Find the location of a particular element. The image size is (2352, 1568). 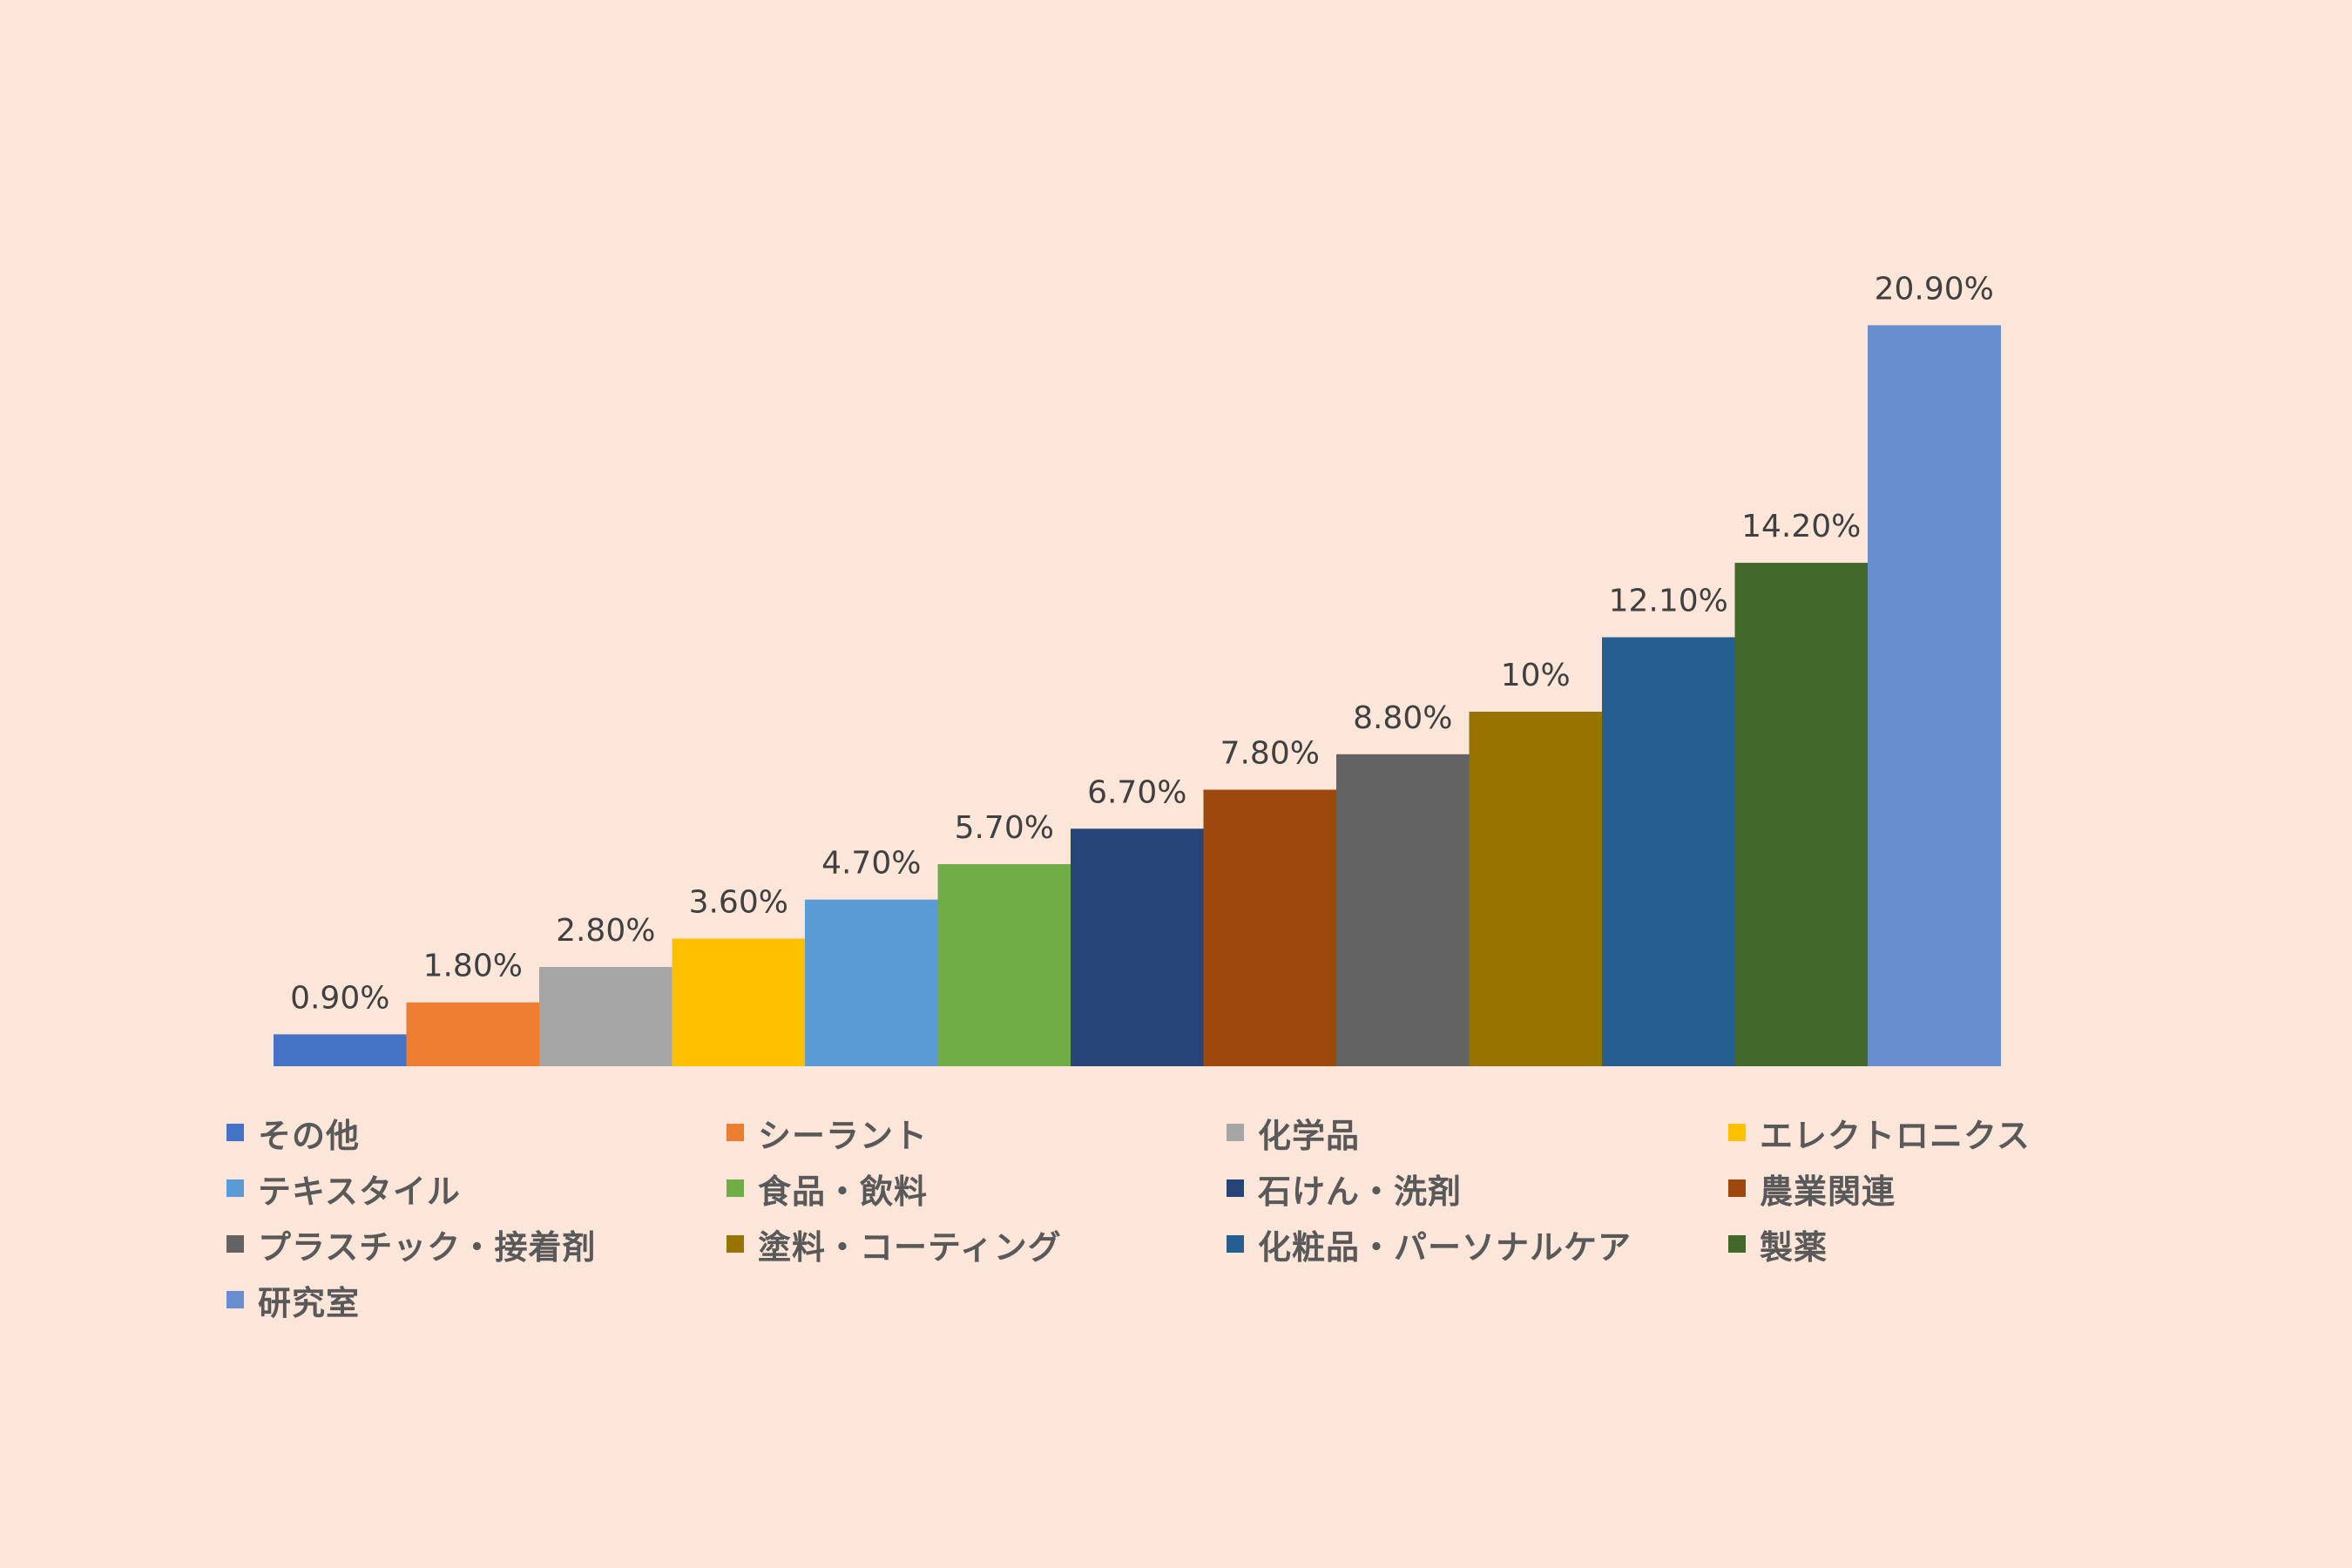

legend-item: 製薬 is located at coordinates (1953, 1244).